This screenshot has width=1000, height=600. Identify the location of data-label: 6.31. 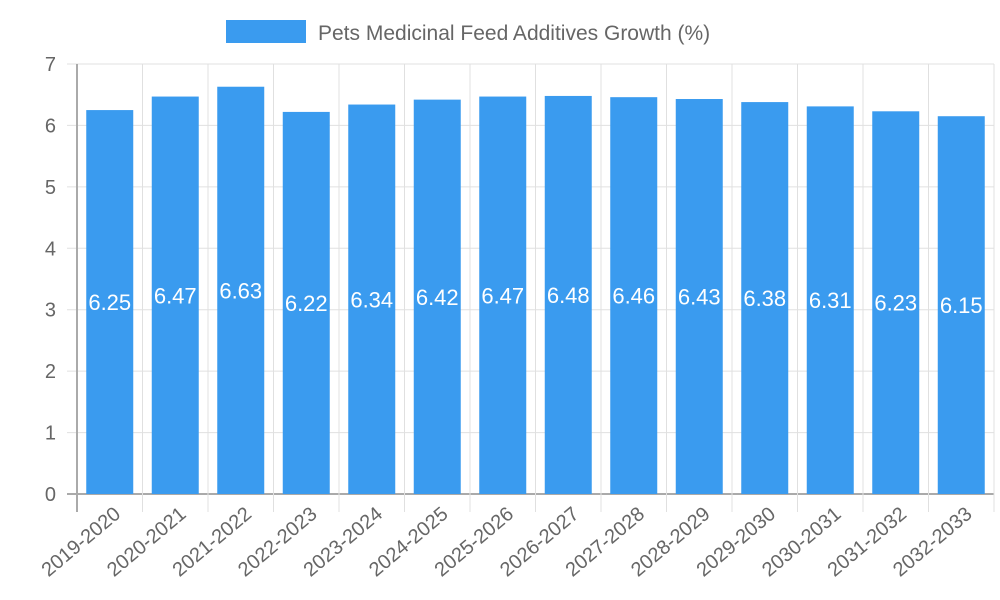
(830, 300).